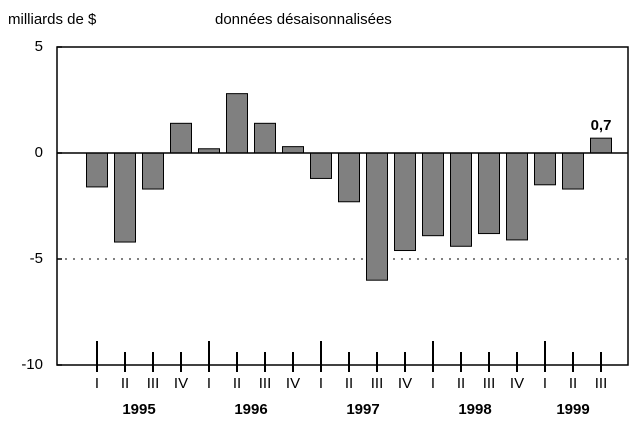 This screenshot has height=421, width=641. I want to click on year-label: 1996, so click(250, 409).